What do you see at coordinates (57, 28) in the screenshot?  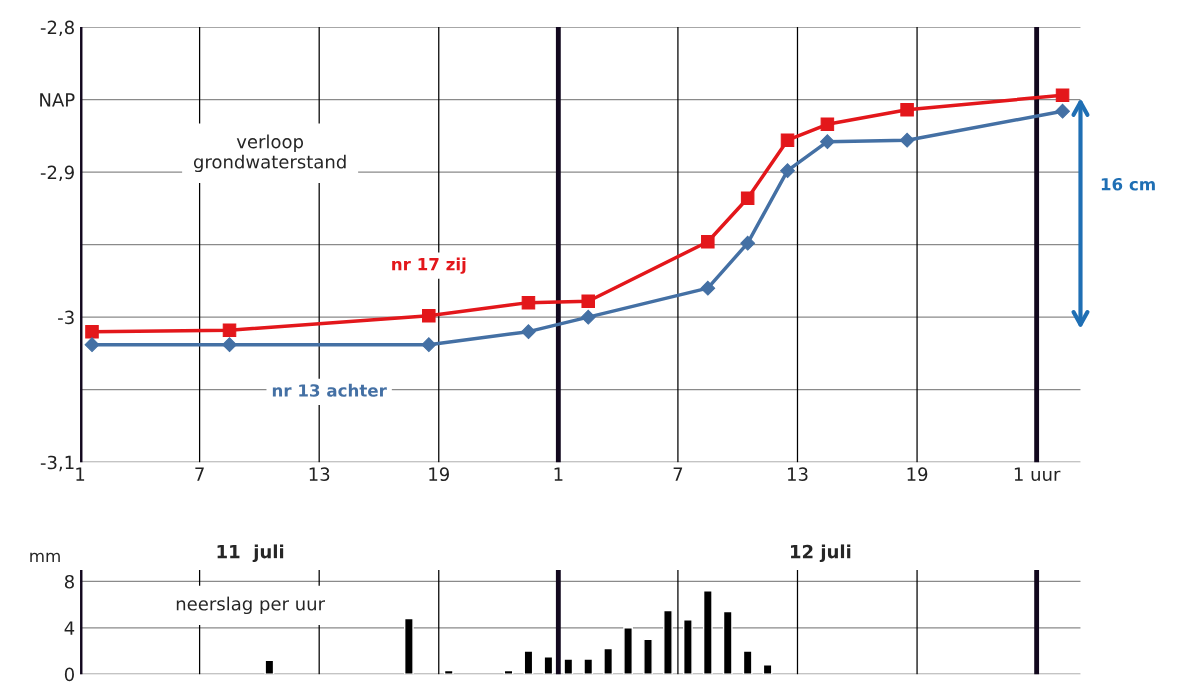 I see `y-tick-label: -2,8` at bounding box center [57, 28].